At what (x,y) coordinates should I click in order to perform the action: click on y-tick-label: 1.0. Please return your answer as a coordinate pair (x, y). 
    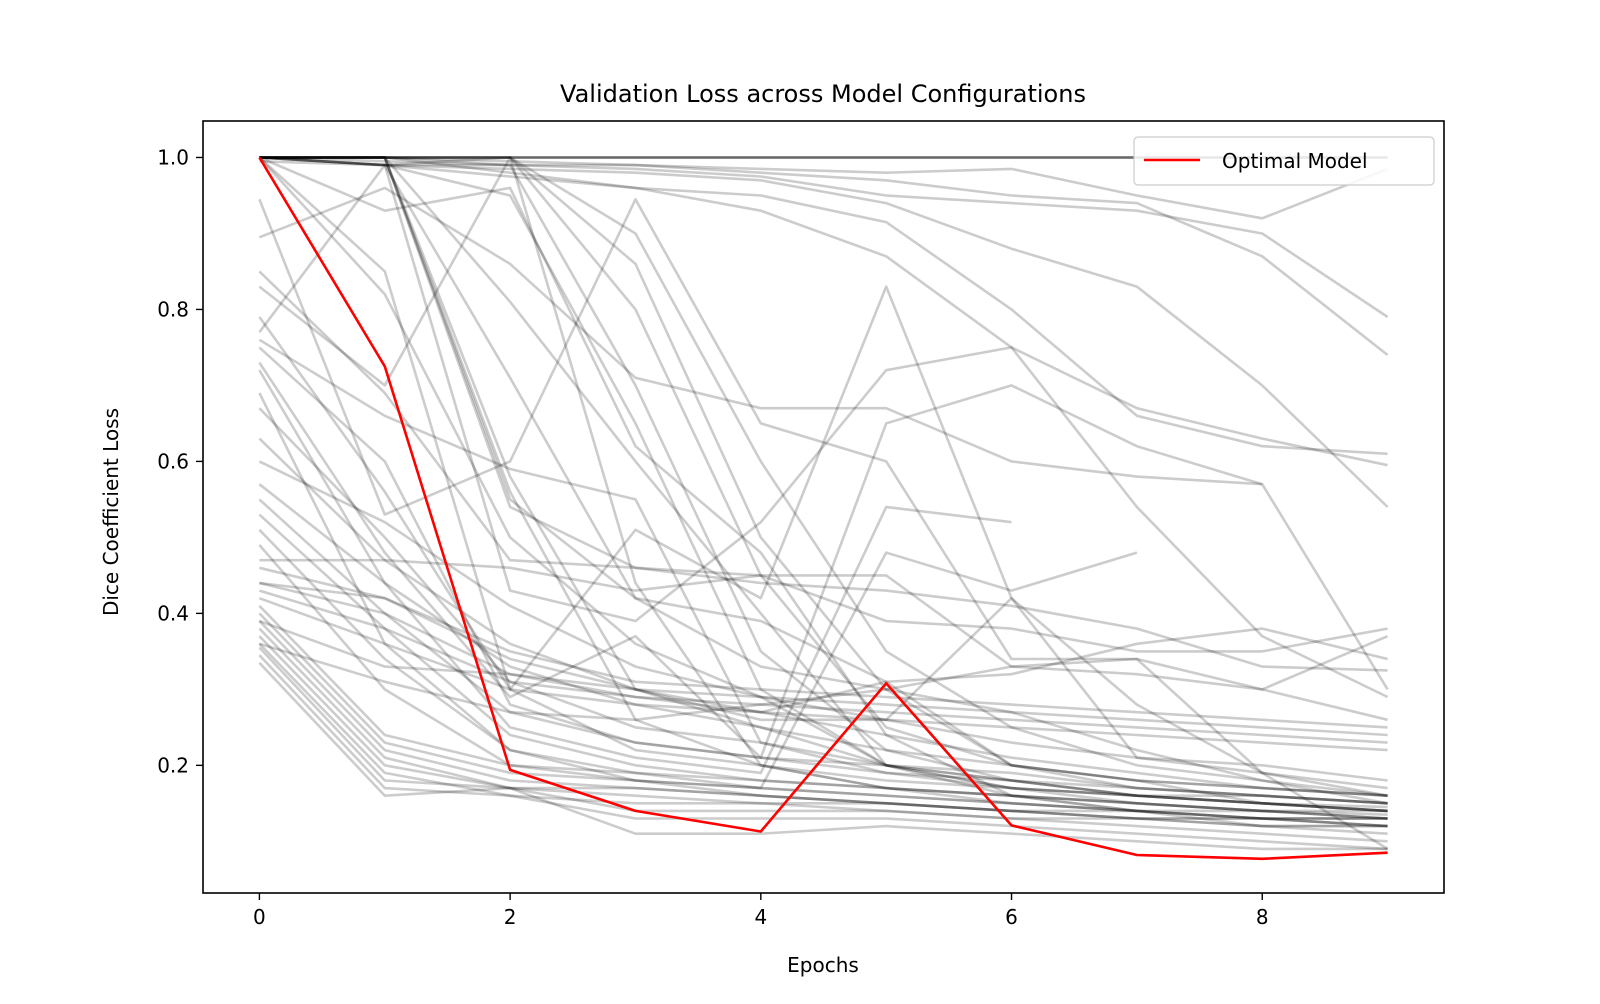
    Looking at the image, I should click on (173, 157).